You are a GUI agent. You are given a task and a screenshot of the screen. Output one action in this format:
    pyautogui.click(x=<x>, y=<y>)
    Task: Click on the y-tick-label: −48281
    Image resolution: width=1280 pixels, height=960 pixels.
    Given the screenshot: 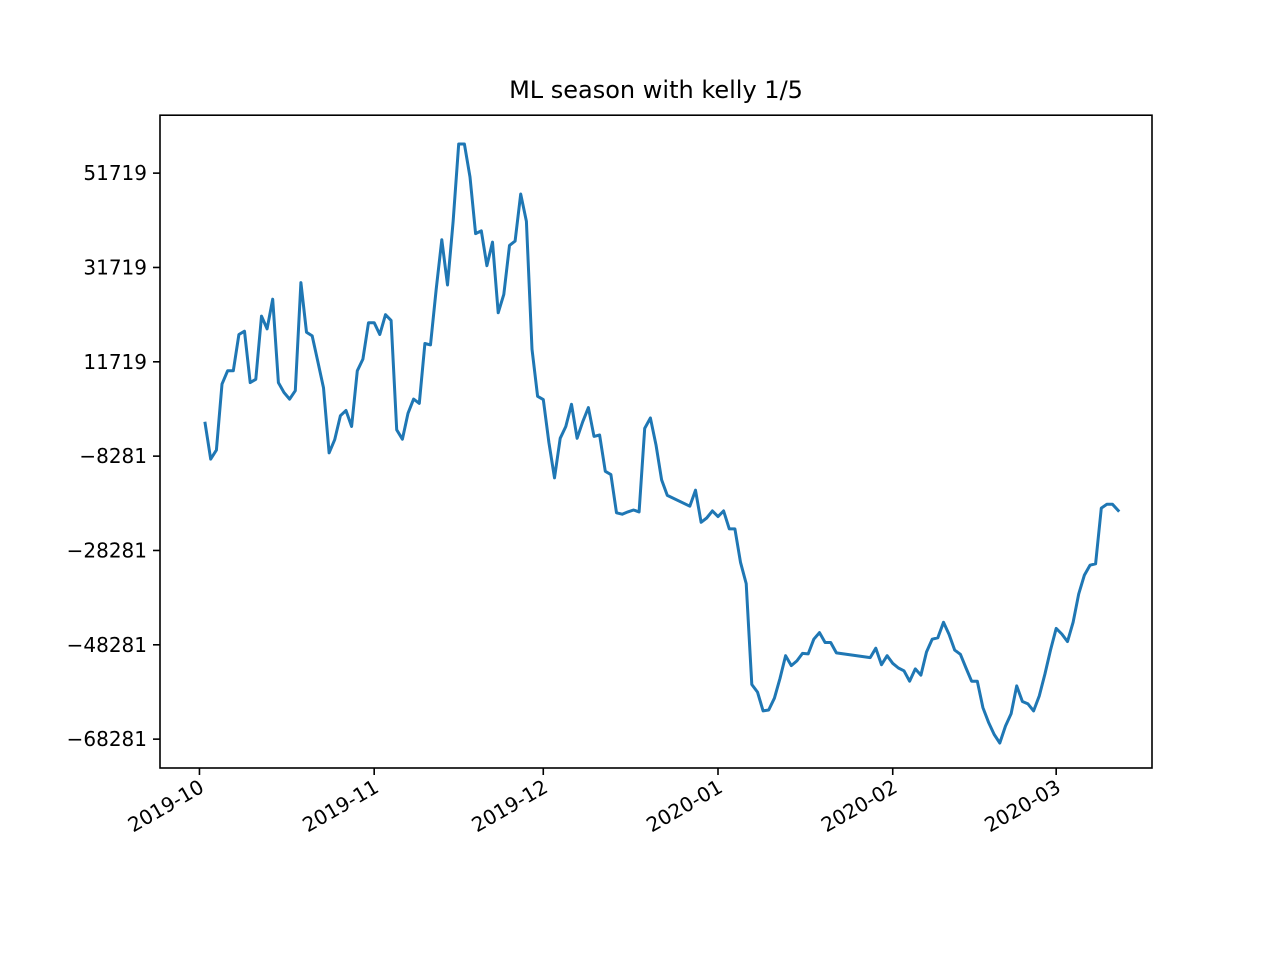 What is the action you would take?
    pyautogui.click(x=107, y=645)
    